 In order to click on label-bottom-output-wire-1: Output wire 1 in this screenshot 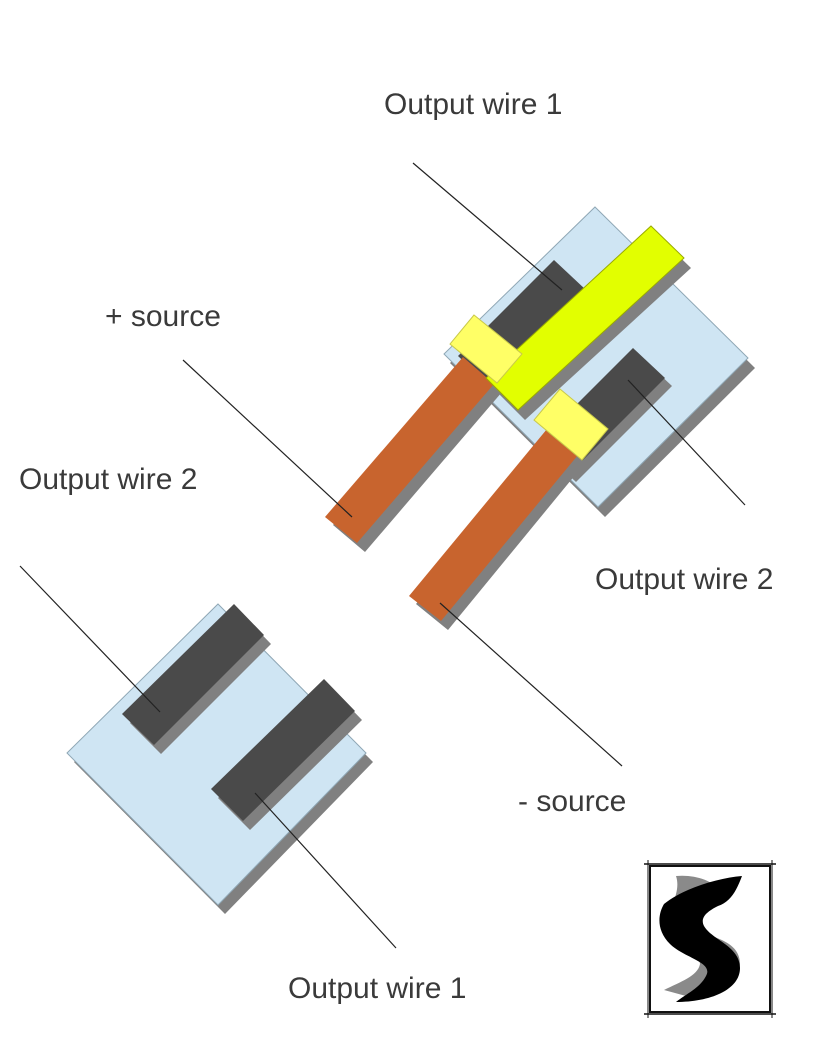, I will do `click(377, 988)`.